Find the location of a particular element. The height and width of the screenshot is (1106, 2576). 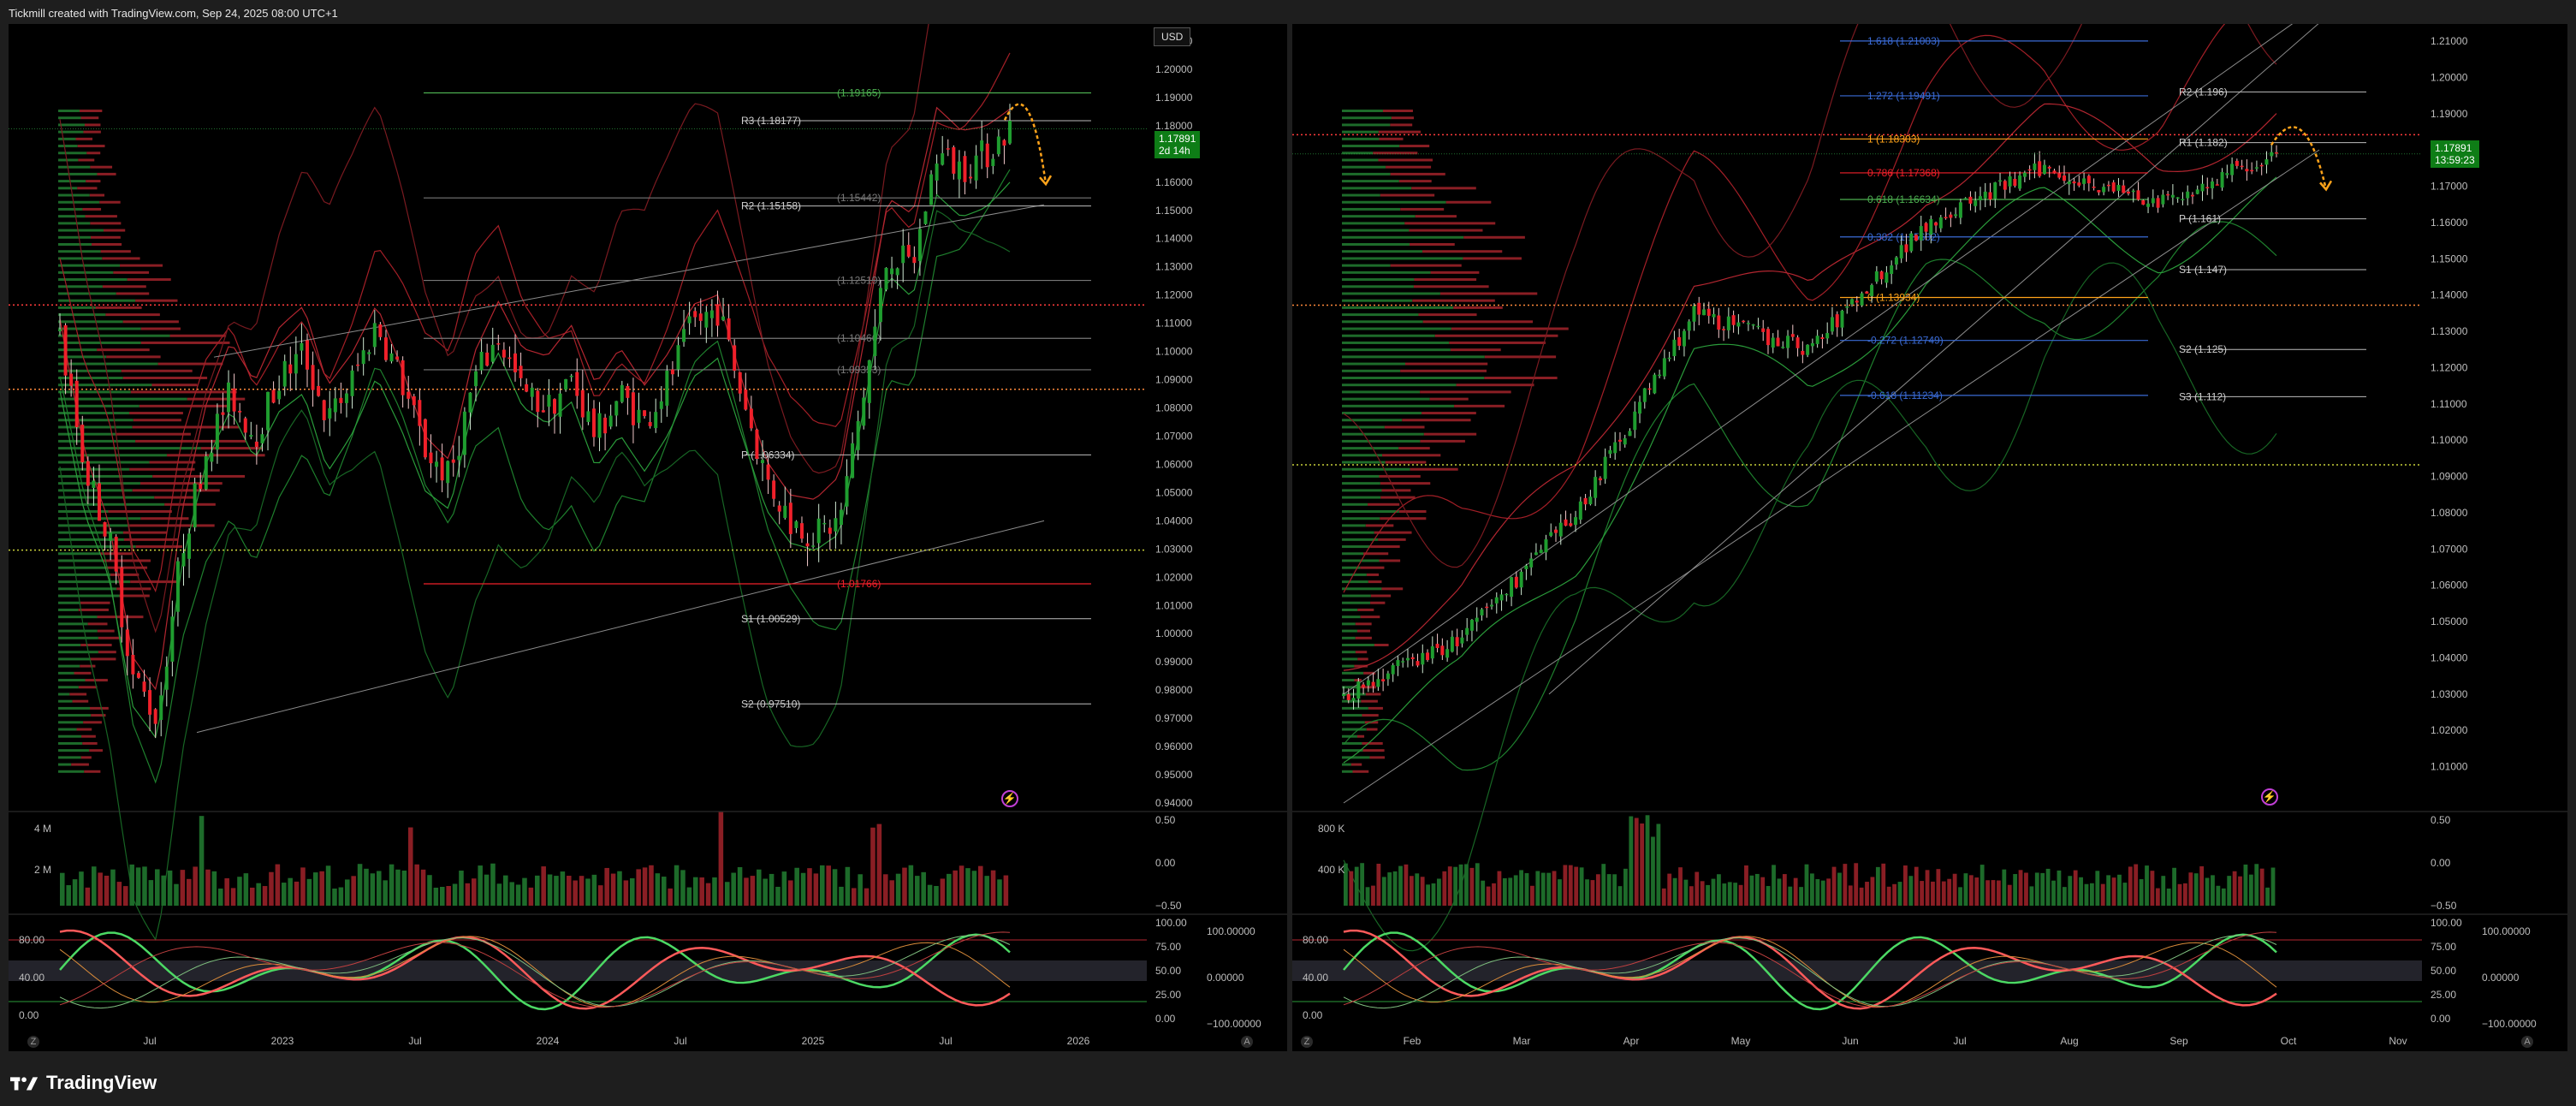

brand-name: TradingView is located at coordinates (101, 1083).